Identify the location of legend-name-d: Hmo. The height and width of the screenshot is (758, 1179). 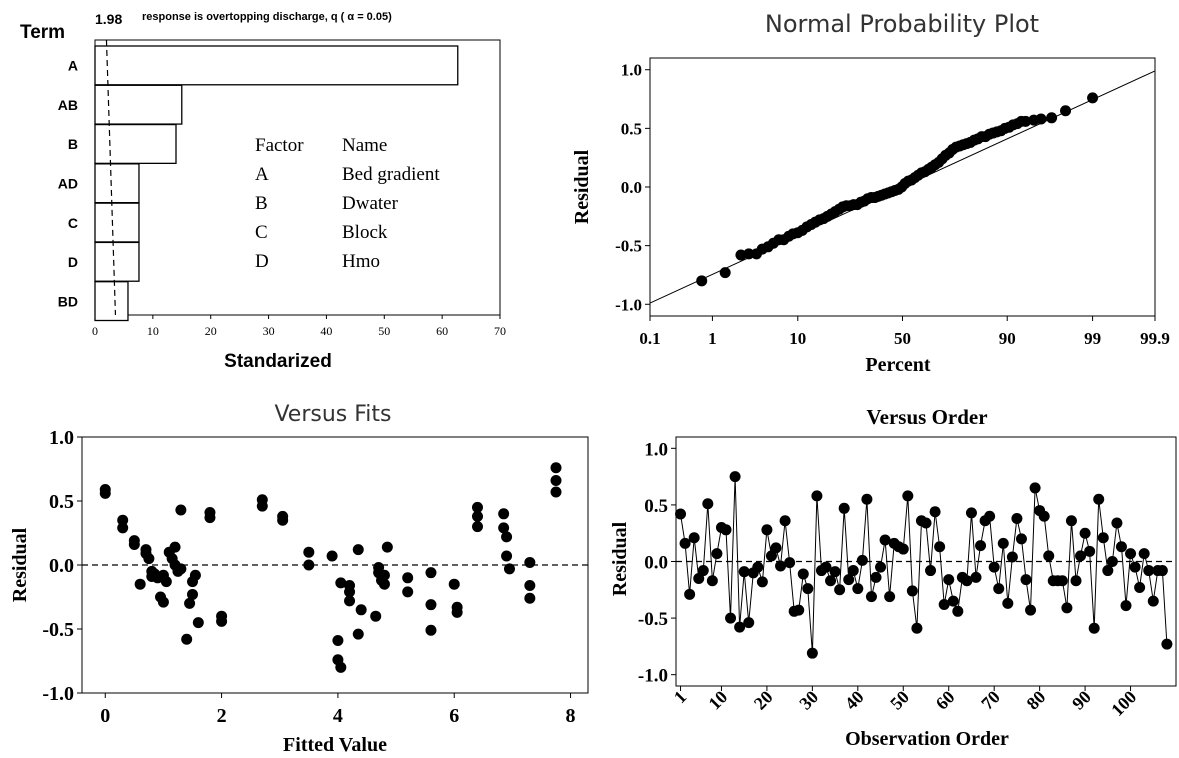
(361, 261).